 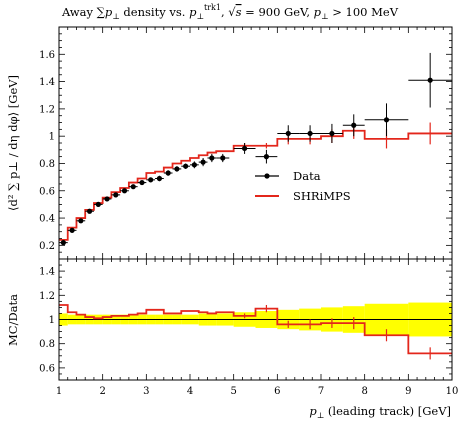 What do you see at coordinates (321, 391) in the screenshot?
I see `x-tick-label: 7` at bounding box center [321, 391].